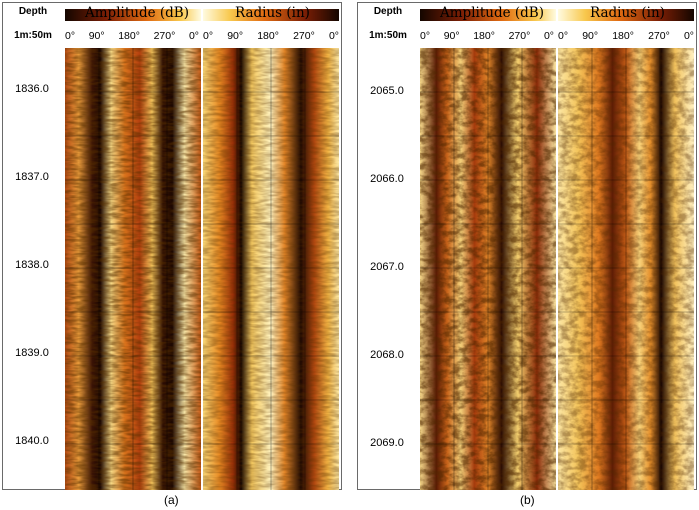  Describe the element at coordinates (387, 91) in the screenshot. I see `depth-label: 2065.0` at that location.